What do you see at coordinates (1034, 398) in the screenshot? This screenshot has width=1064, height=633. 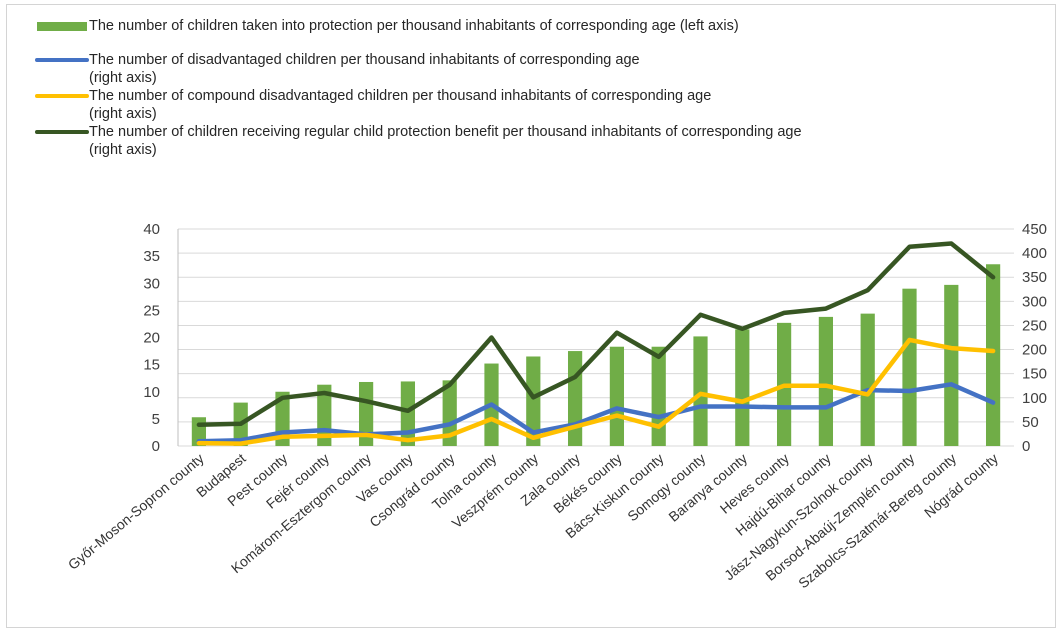 I see `y-tick-right-2: 100` at bounding box center [1034, 398].